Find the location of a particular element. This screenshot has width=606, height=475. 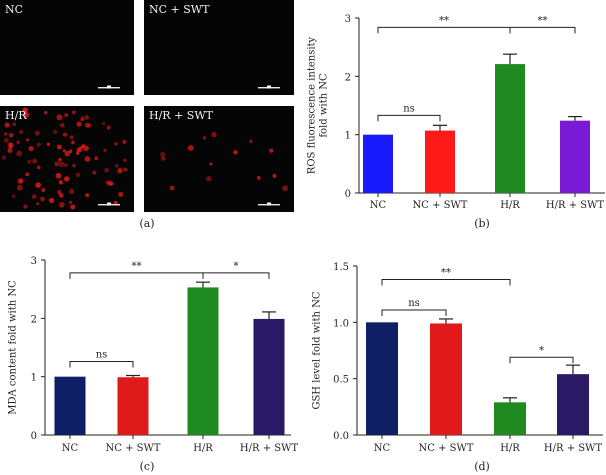

panel-caption: (c) is located at coordinates (147, 466).